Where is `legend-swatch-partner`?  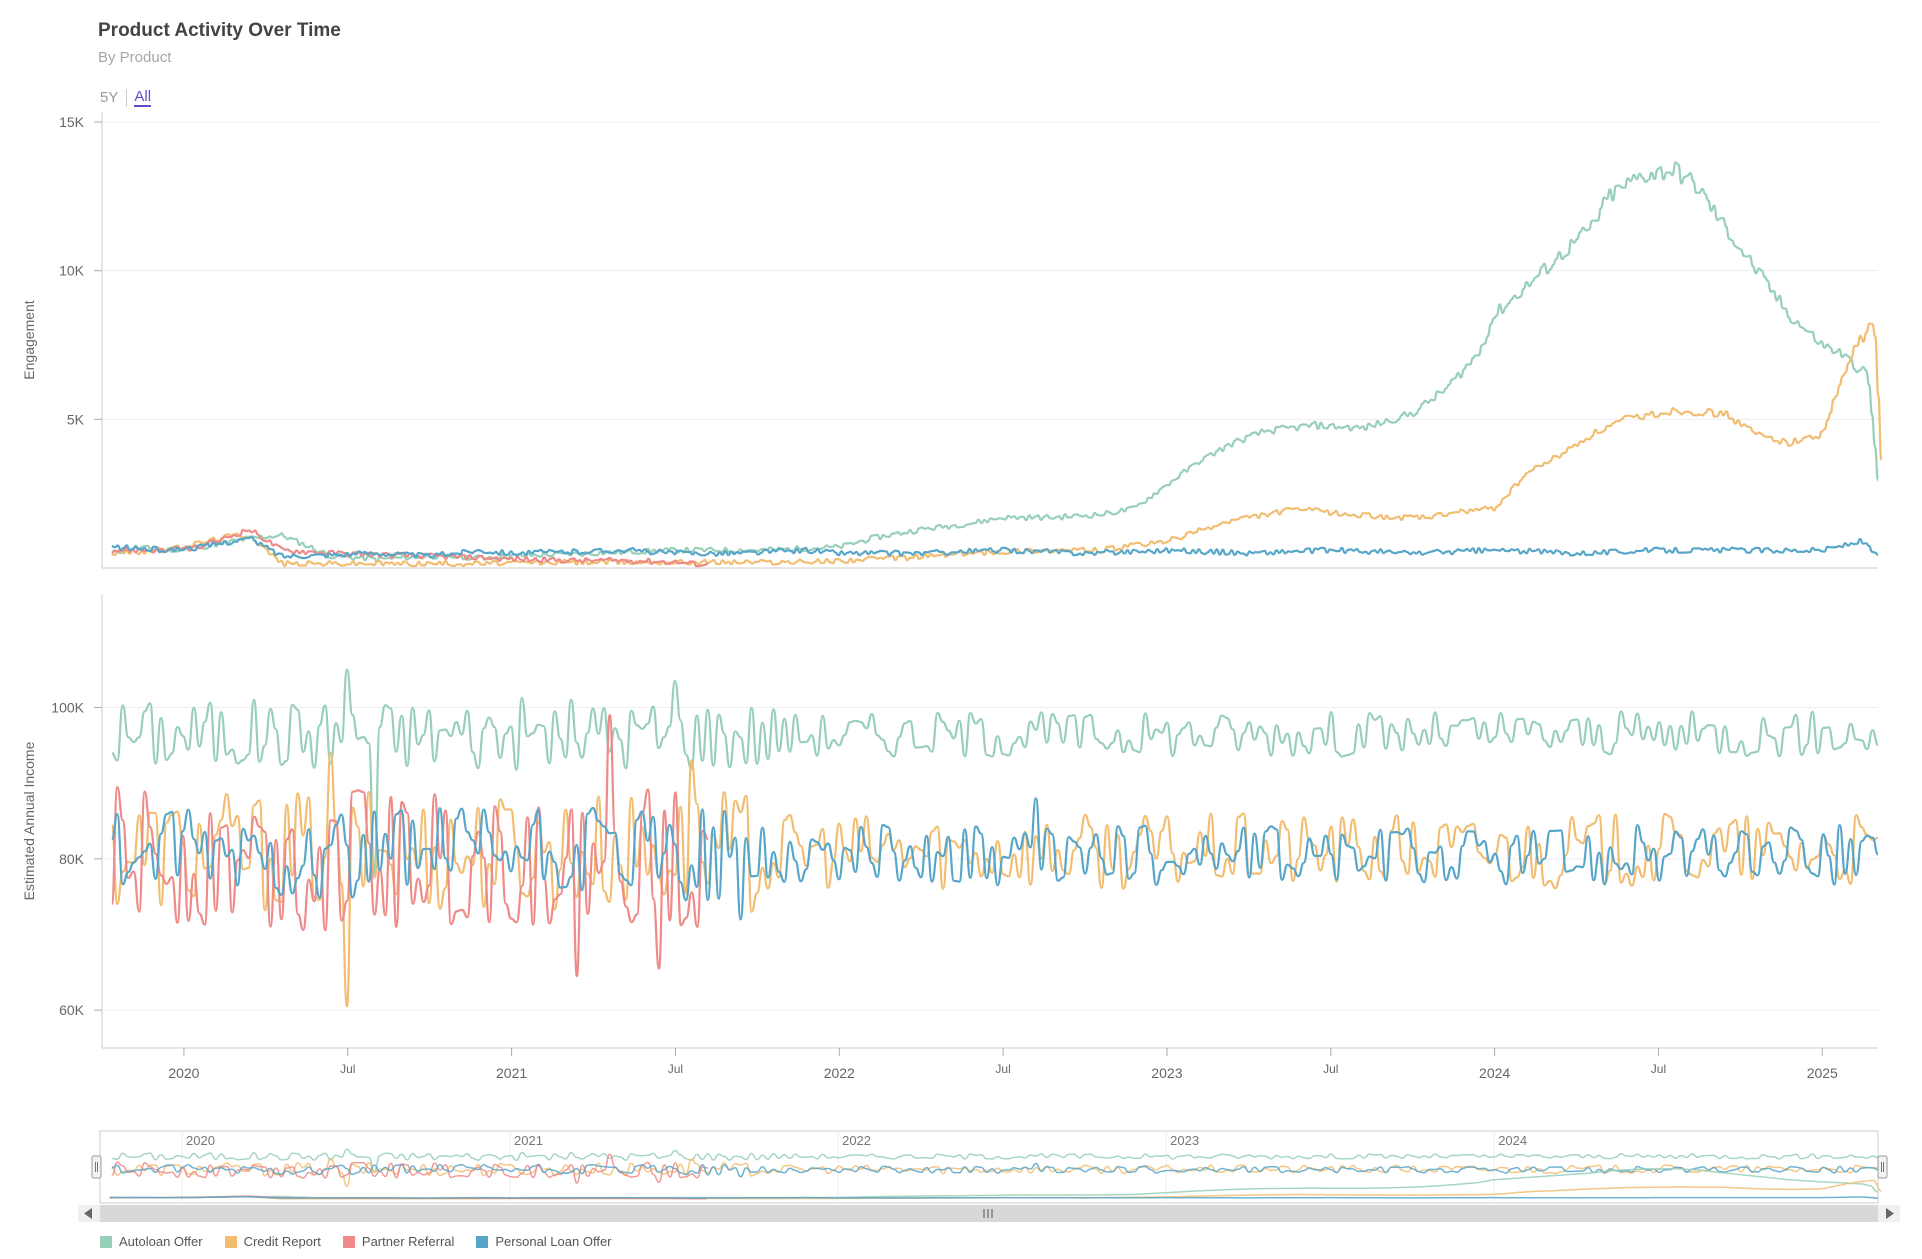
legend-swatch-partner is located at coordinates (348, 1241).